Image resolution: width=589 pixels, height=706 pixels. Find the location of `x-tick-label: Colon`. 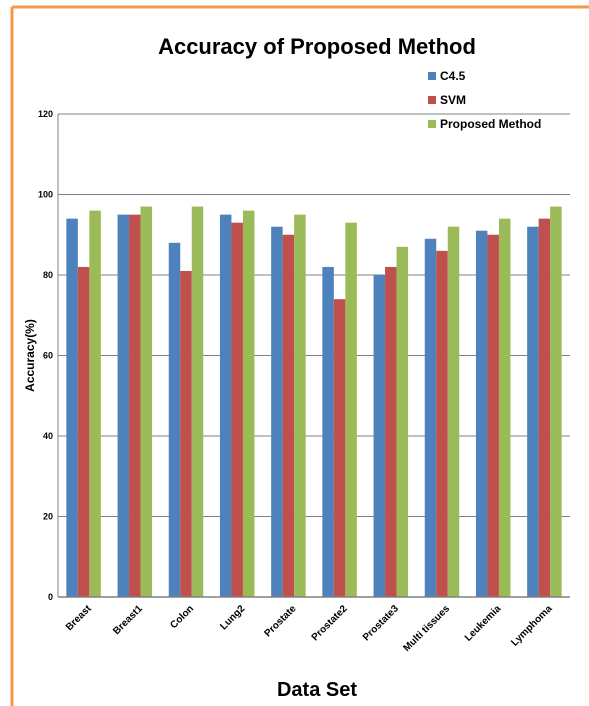

x-tick-label: Colon is located at coordinates (182, 617).